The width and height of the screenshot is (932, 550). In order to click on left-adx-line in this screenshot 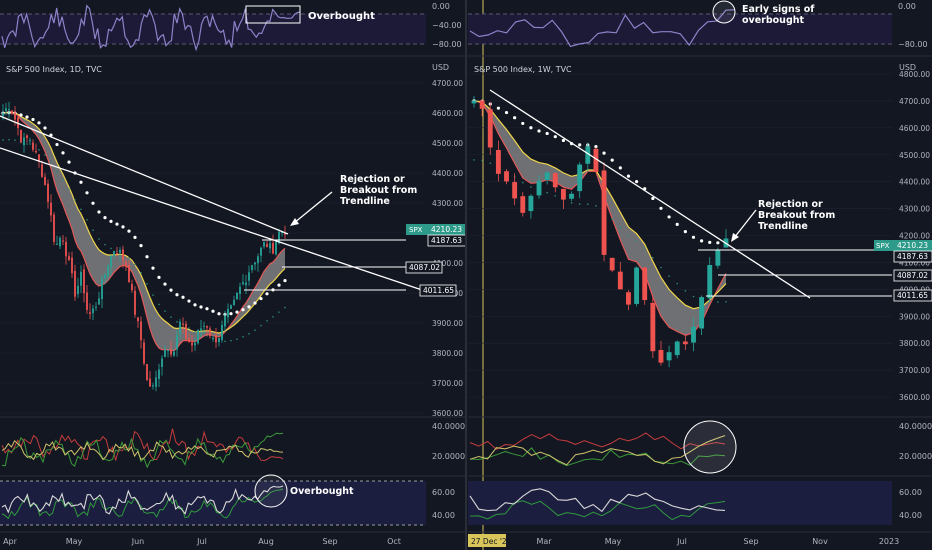, I will do `click(142, 450)`.